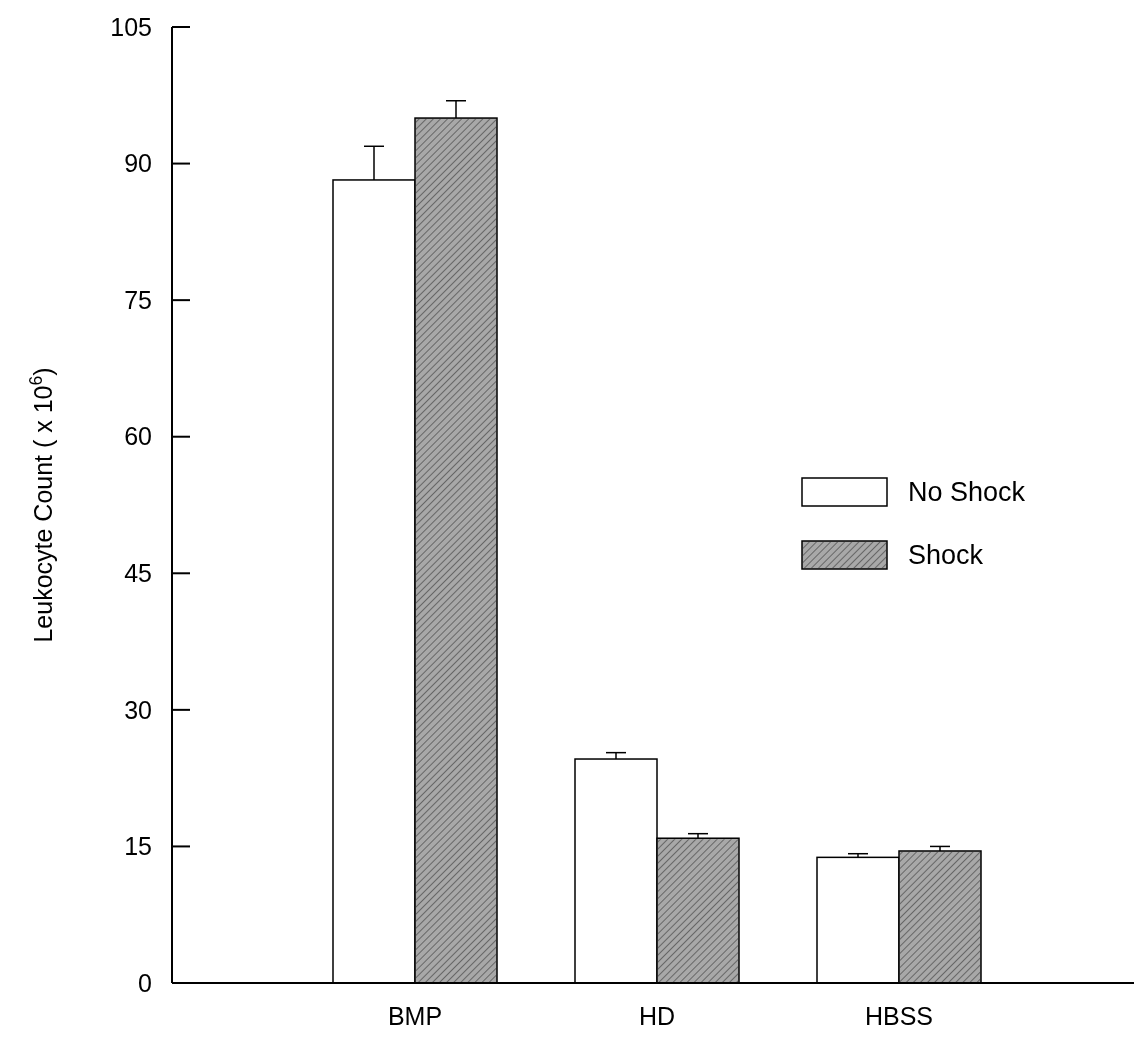  Describe the element at coordinates (138, 846) in the screenshot. I see `y-tick-label: 15` at that location.